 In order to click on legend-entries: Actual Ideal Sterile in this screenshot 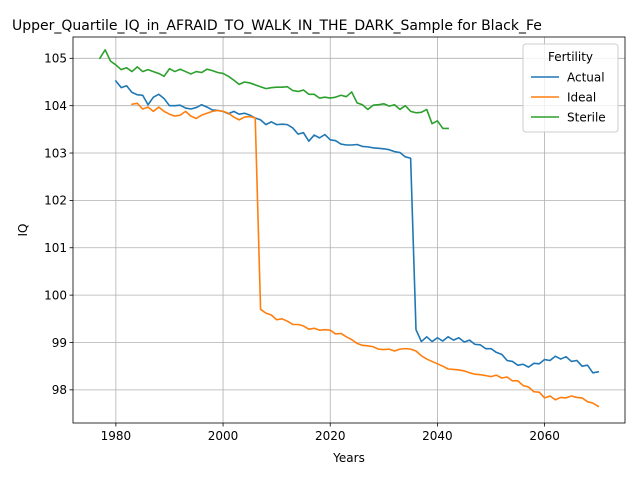, I will do `click(568, 97)`.